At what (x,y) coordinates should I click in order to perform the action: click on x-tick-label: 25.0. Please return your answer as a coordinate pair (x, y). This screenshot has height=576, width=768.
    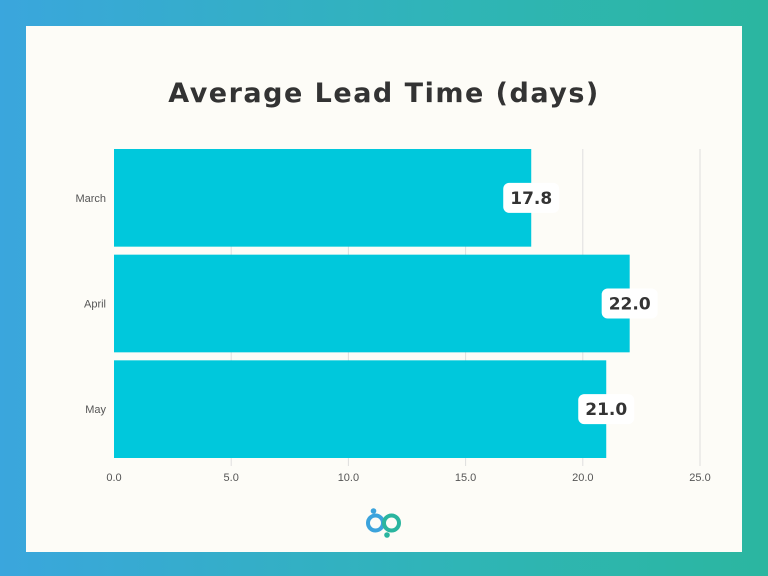
    Looking at the image, I should click on (699, 478).